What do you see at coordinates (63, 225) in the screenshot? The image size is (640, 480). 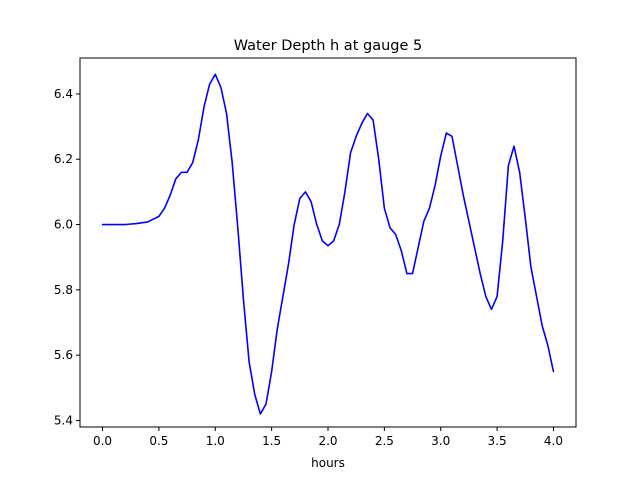 I see `y-tick-label: 6.0` at bounding box center [63, 225].